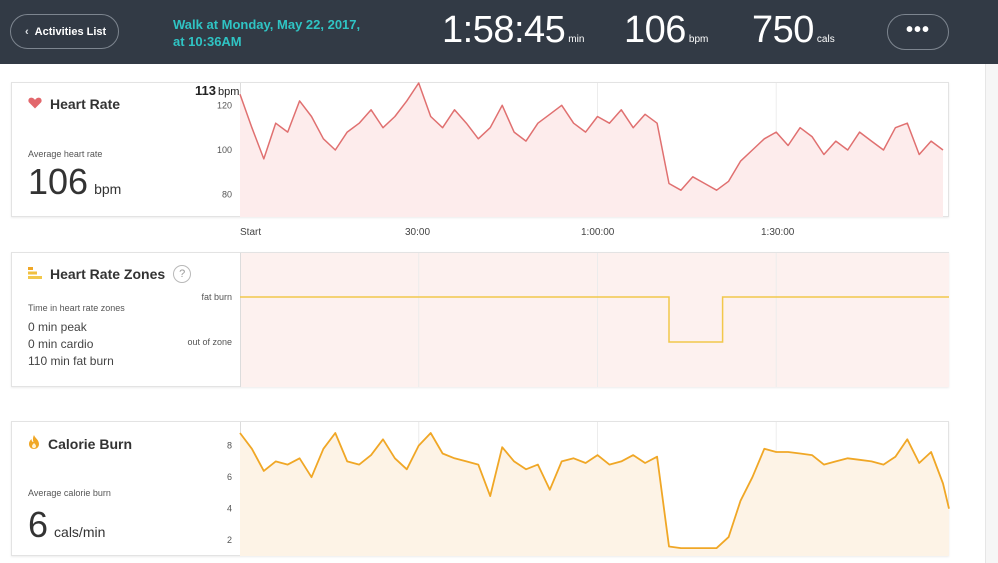 The width and height of the screenshot is (998, 563). I want to click on heart-icon, so click(35, 104).